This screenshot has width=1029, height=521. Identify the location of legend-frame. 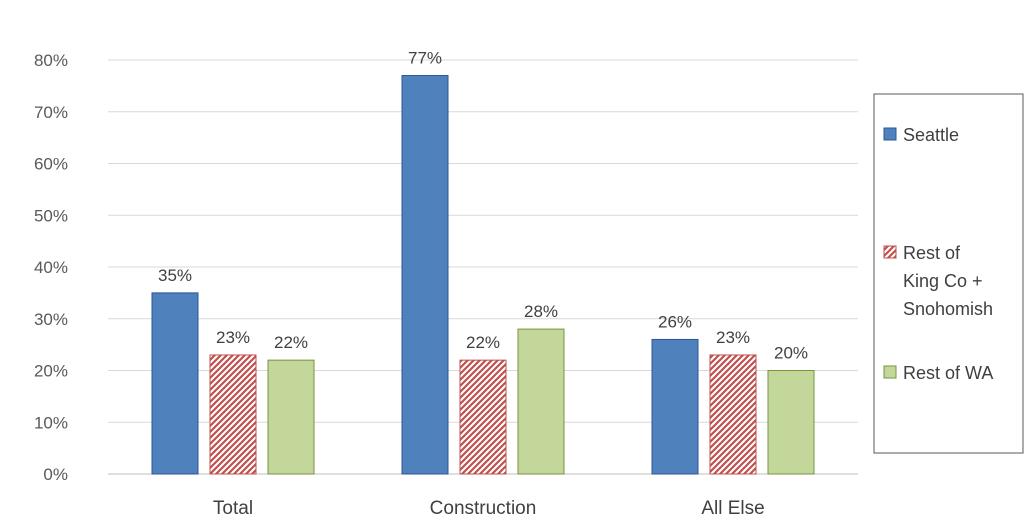
(948, 273).